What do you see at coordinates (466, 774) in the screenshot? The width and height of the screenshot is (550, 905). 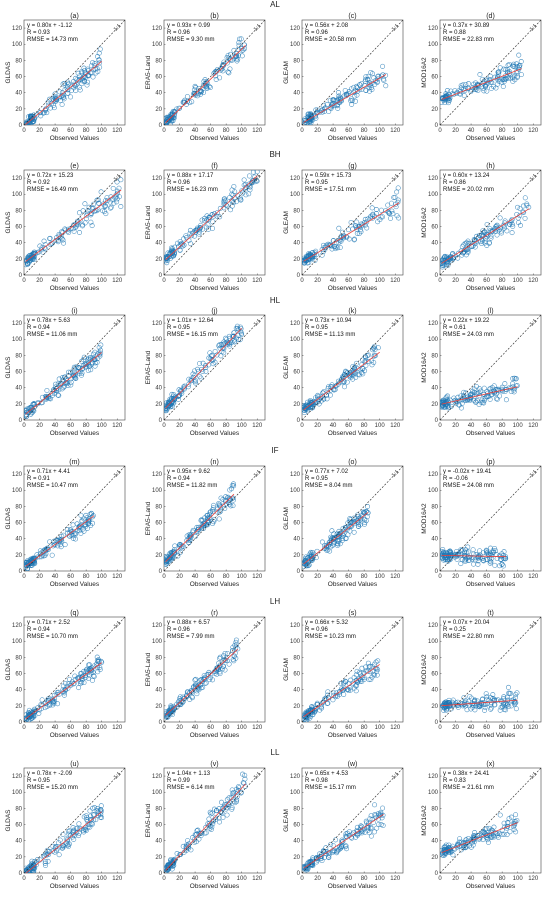 I see `regression-equation: y = 0.38x + 24.41` at bounding box center [466, 774].